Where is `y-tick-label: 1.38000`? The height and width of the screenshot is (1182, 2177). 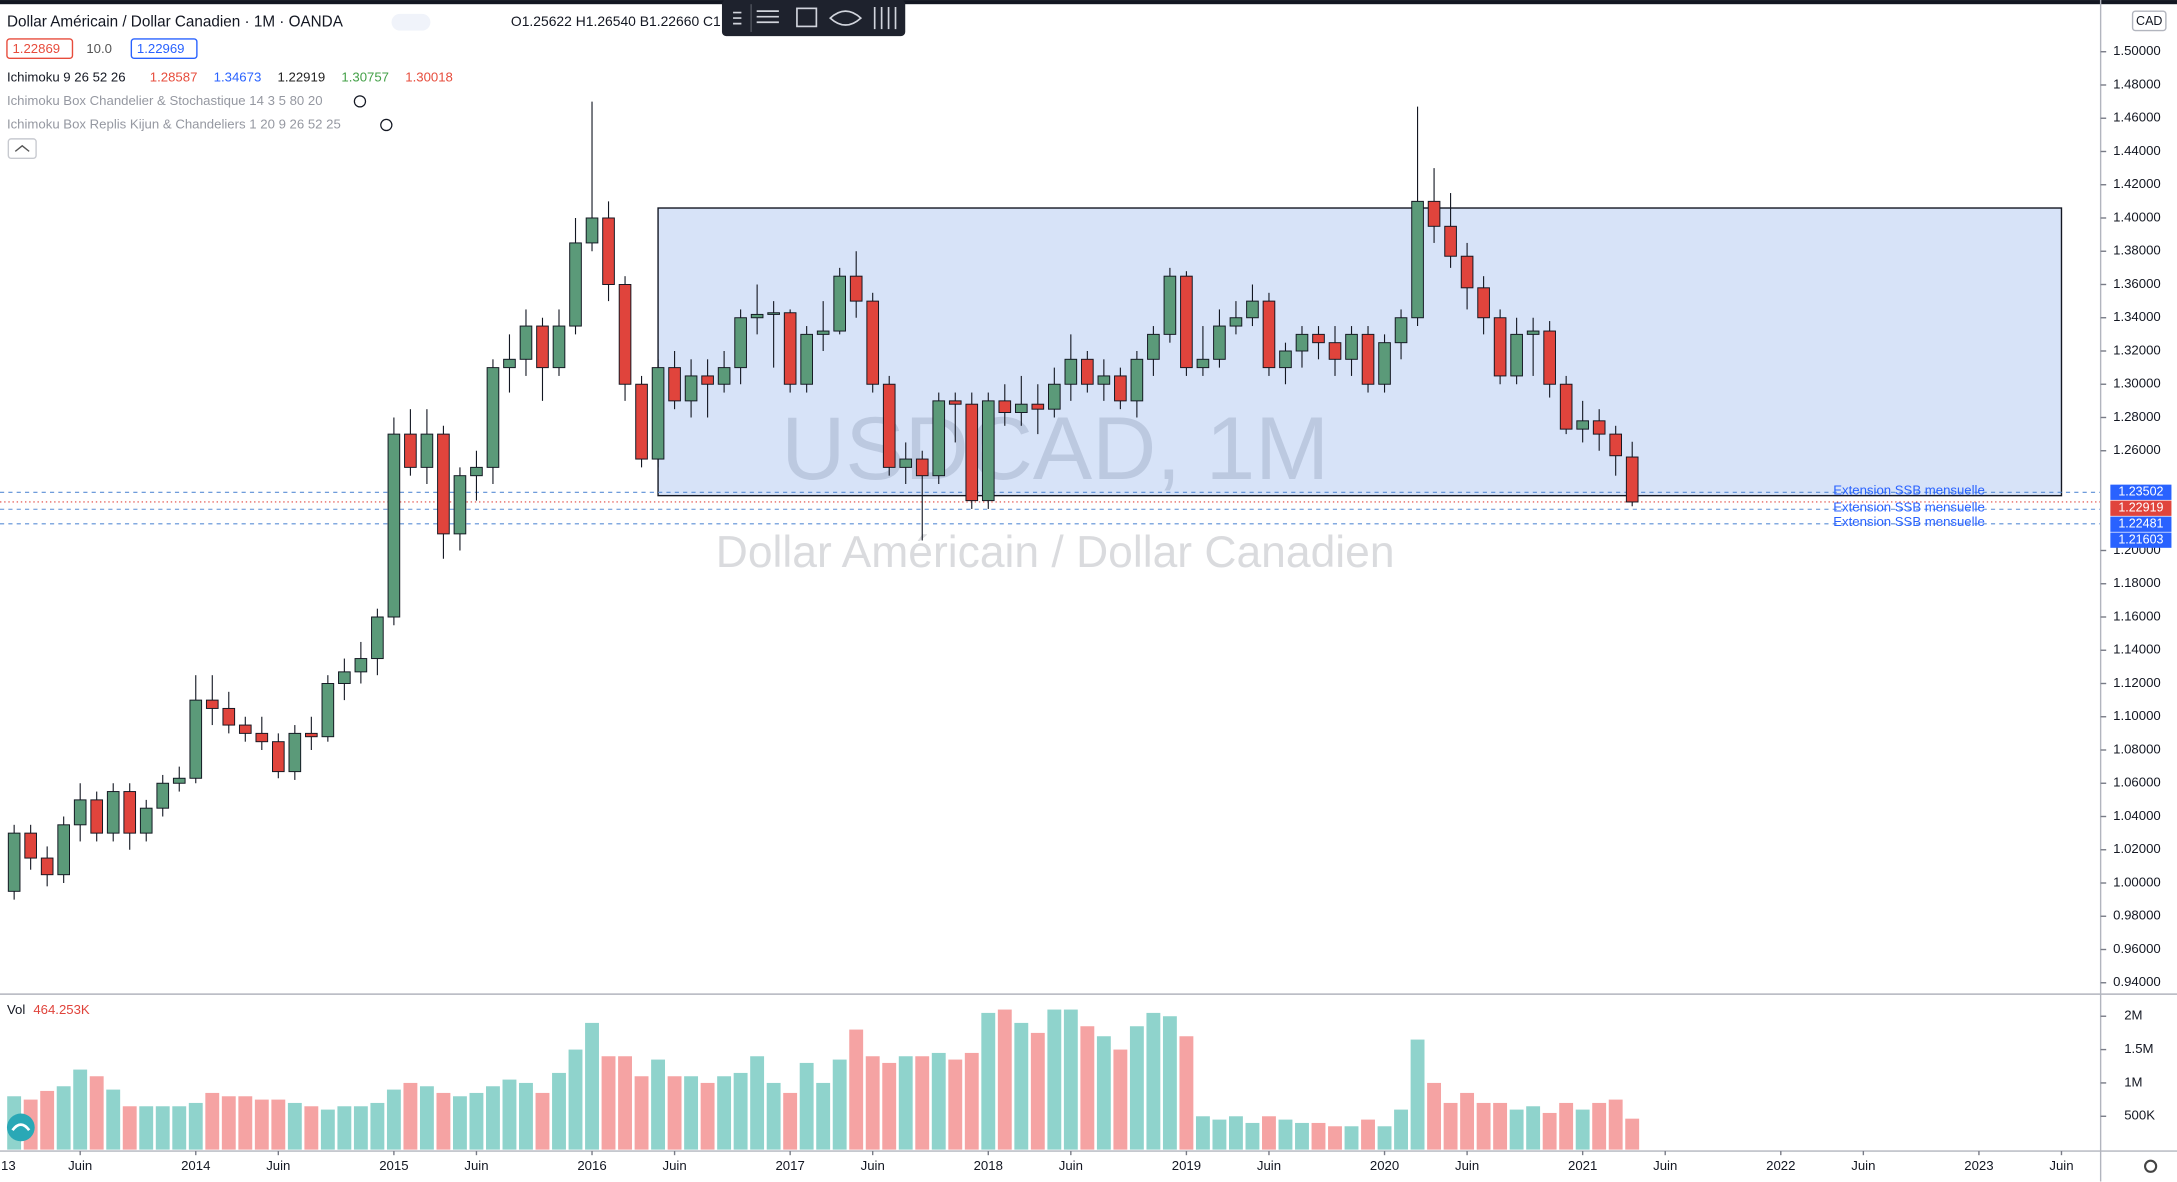 y-tick-label: 1.38000 is located at coordinates (2137, 250).